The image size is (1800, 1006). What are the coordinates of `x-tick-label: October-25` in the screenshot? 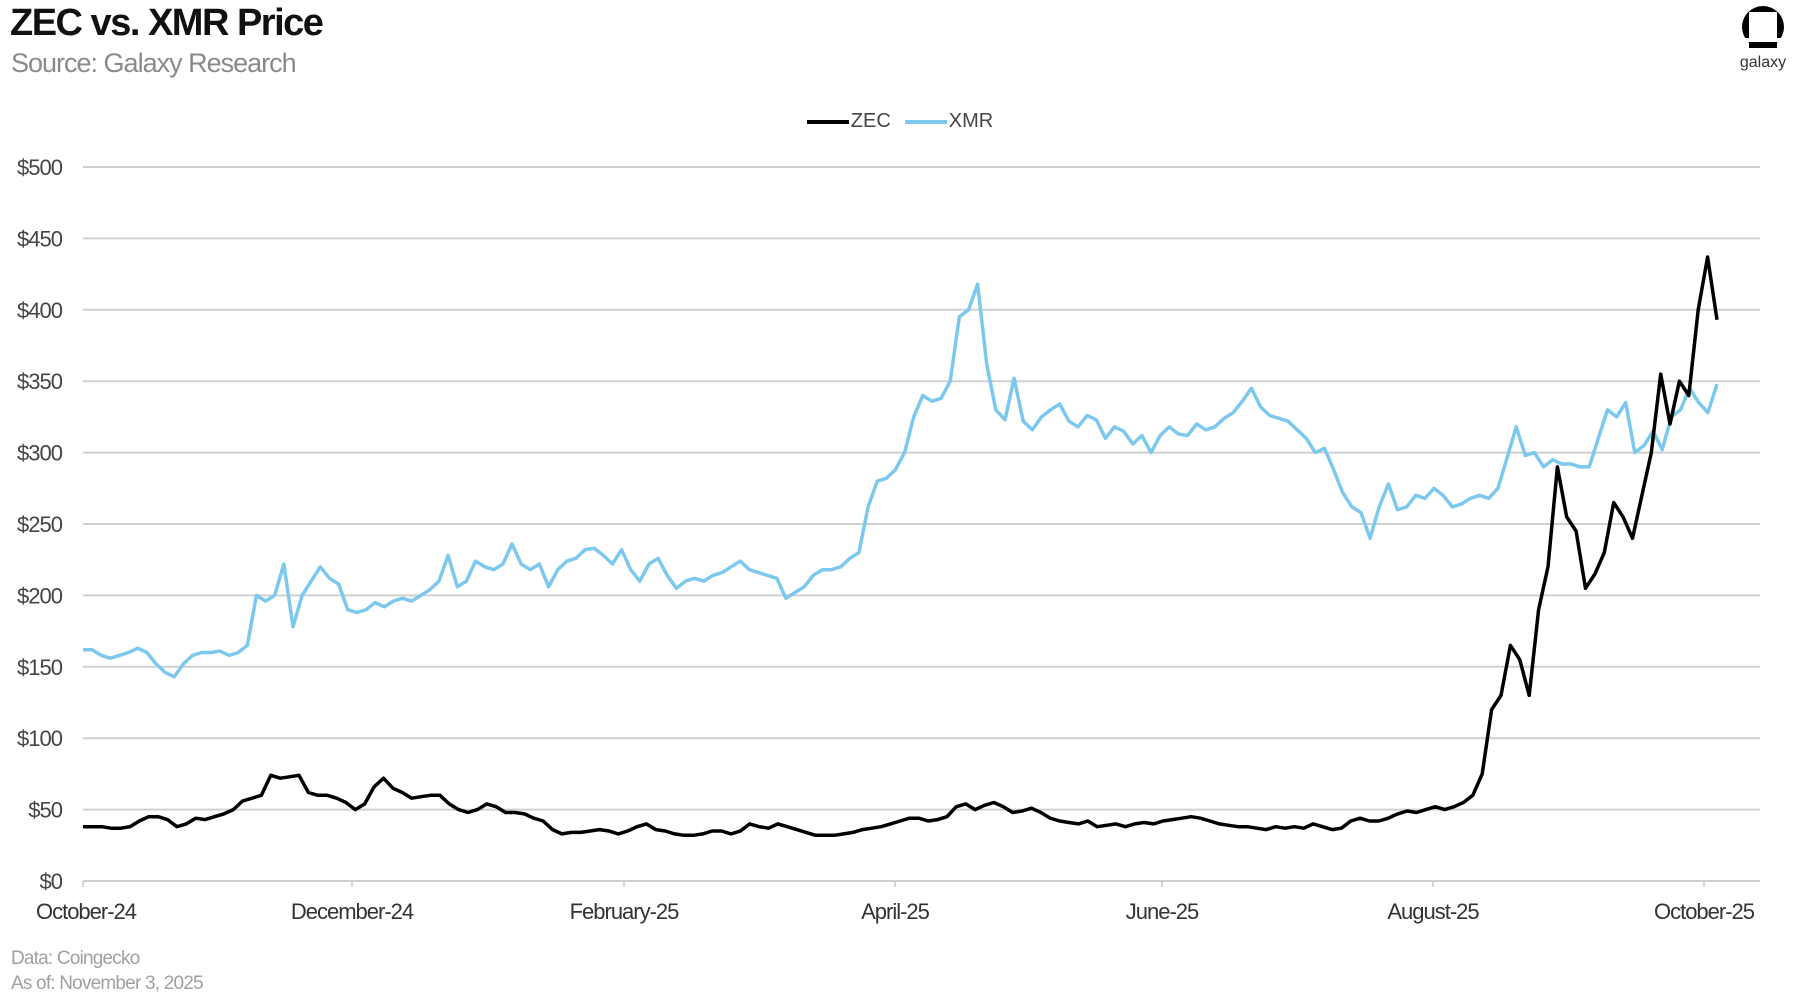 It's located at (1704, 911).